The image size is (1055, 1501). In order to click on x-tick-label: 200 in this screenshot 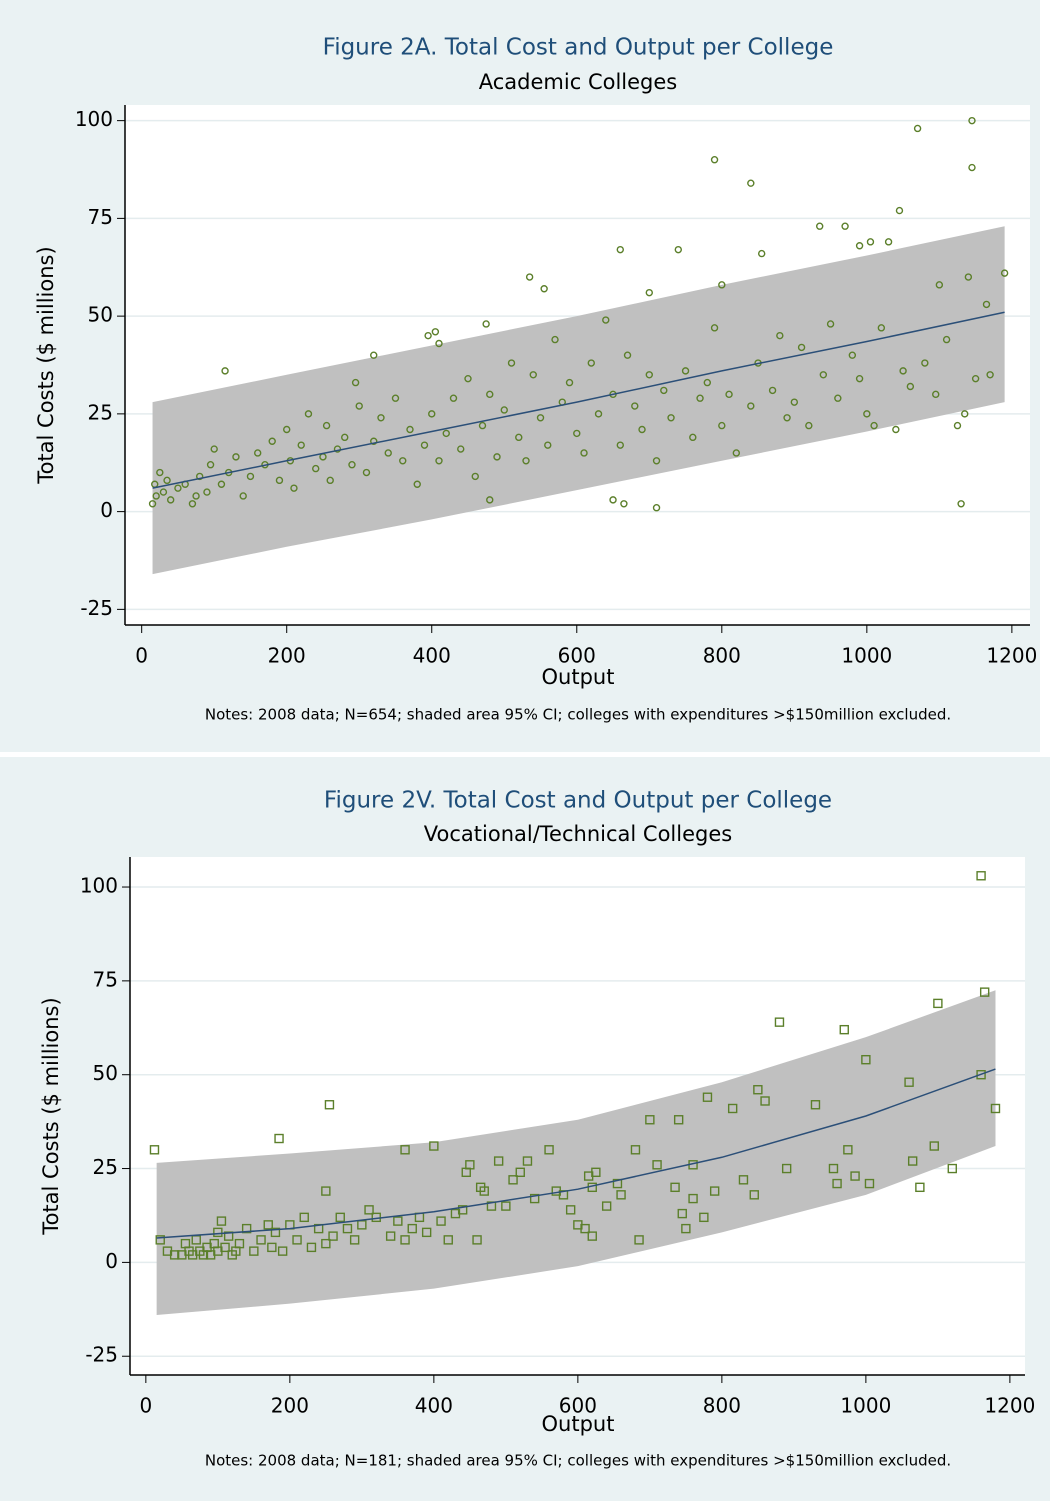, I will do `click(287, 656)`.